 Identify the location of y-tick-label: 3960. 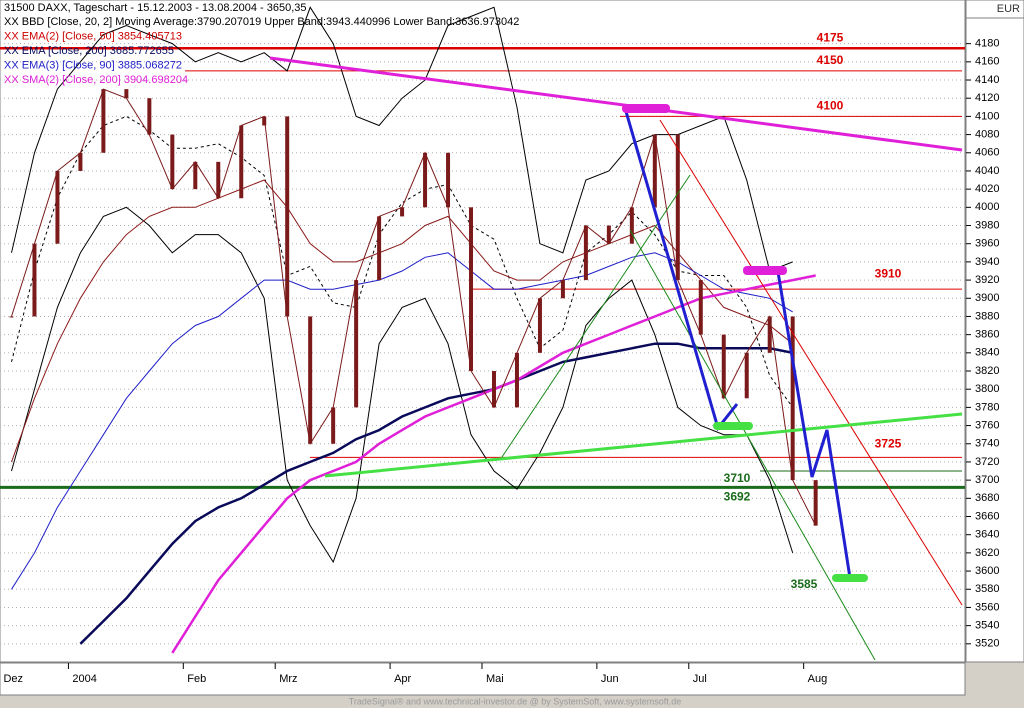
(987, 244).